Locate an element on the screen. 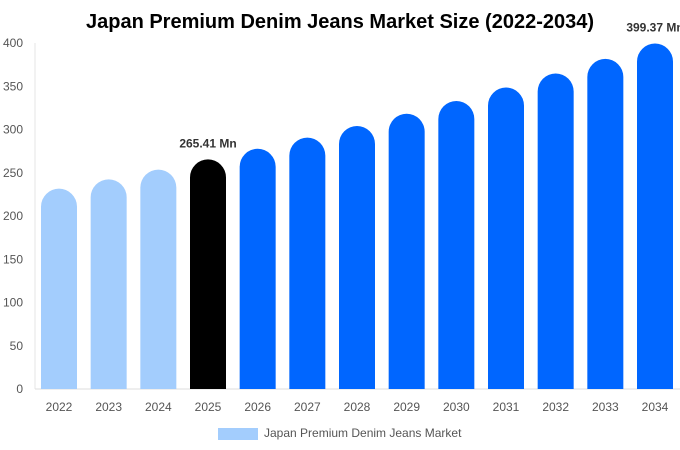 The height and width of the screenshot is (450, 680). y-tick-label: 400 is located at coordinates (13, 43).